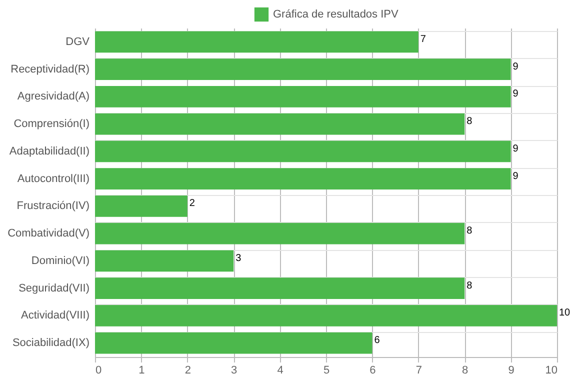 The image size is (574, 383). What do you see at coordinates (234, 370) in the screenshot?
I see `x-tick-label: 3` at bounding box center [234, 370].